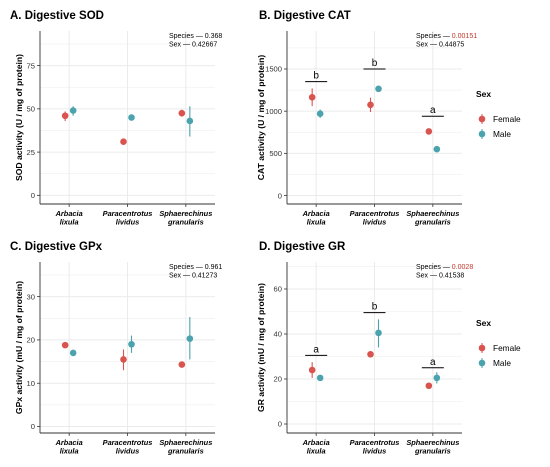  What do you see at coordinates (31, 296) in the screenshot?
I see `y-tick-label: 30` at bounding box center [31, 296].